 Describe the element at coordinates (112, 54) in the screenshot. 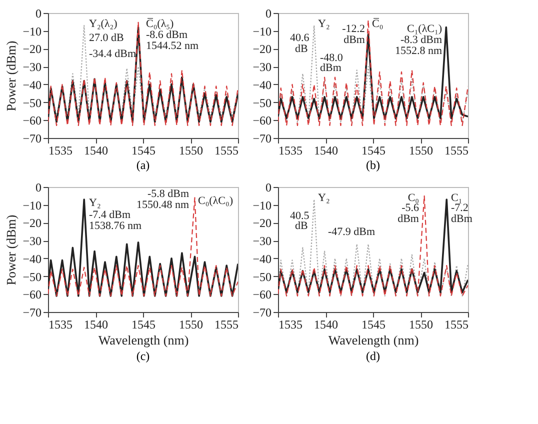

I see `annotation: -34.4 dBm` at that location.